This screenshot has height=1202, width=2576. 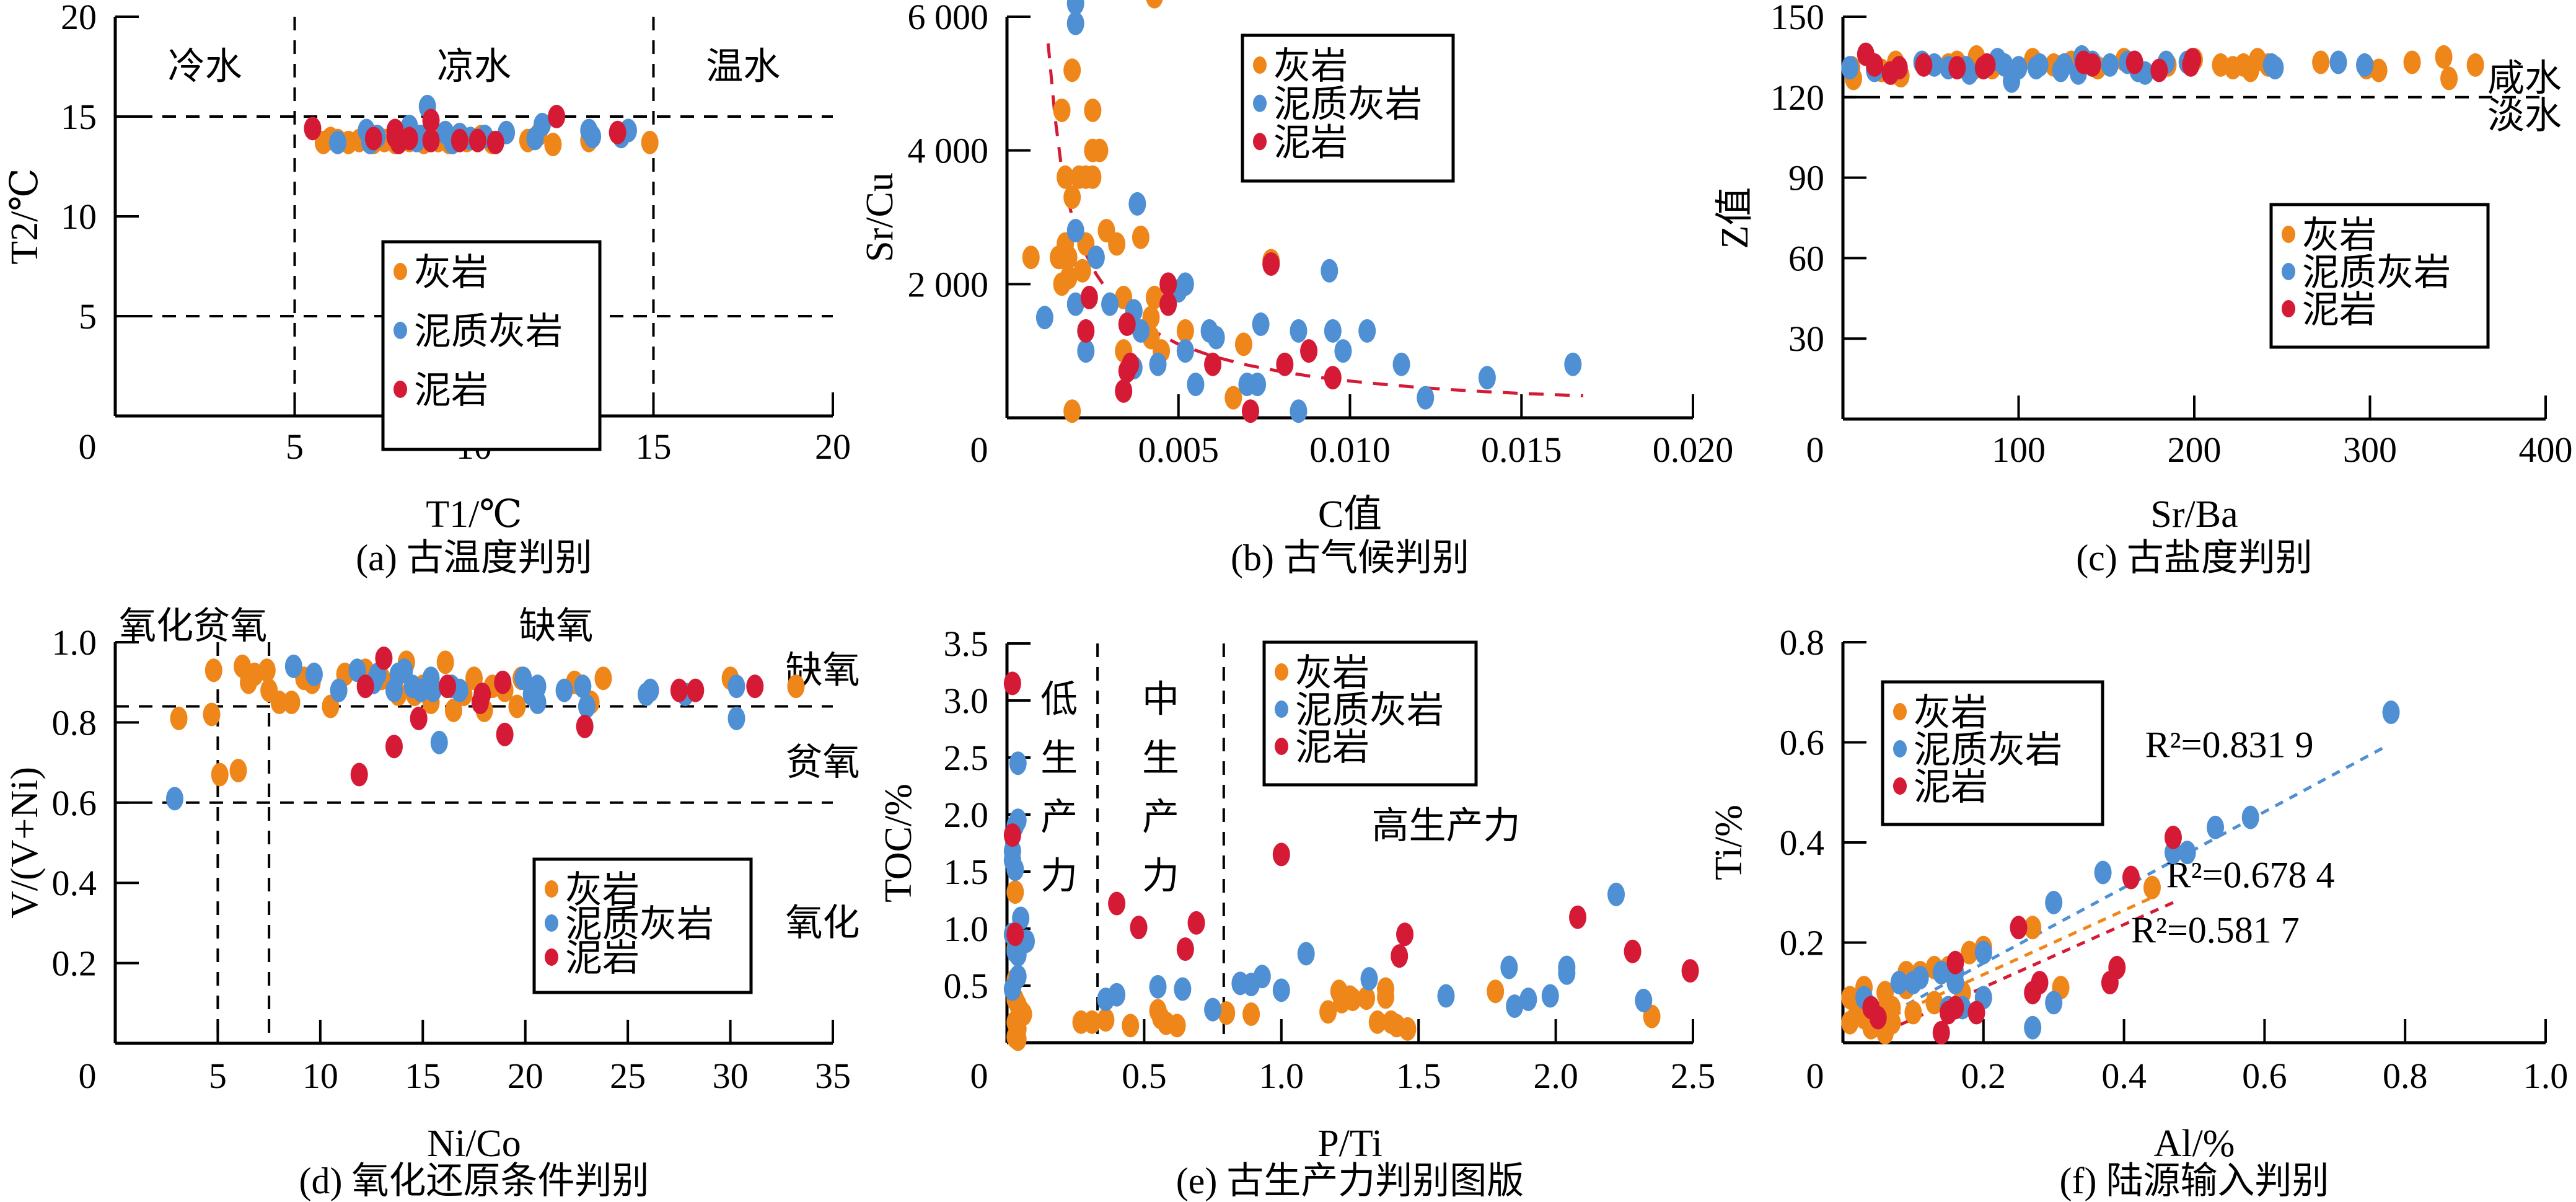 I want to click on y-tick-label: 0.6, so click(x=1802, y=743).